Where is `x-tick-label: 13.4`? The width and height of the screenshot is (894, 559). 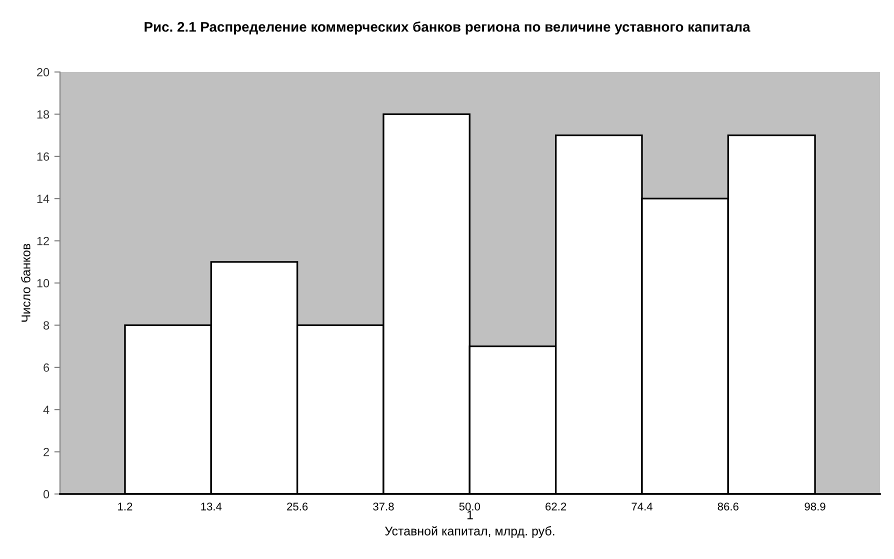
x-tick-label: 13.4 is located at coordinates (211, 506).